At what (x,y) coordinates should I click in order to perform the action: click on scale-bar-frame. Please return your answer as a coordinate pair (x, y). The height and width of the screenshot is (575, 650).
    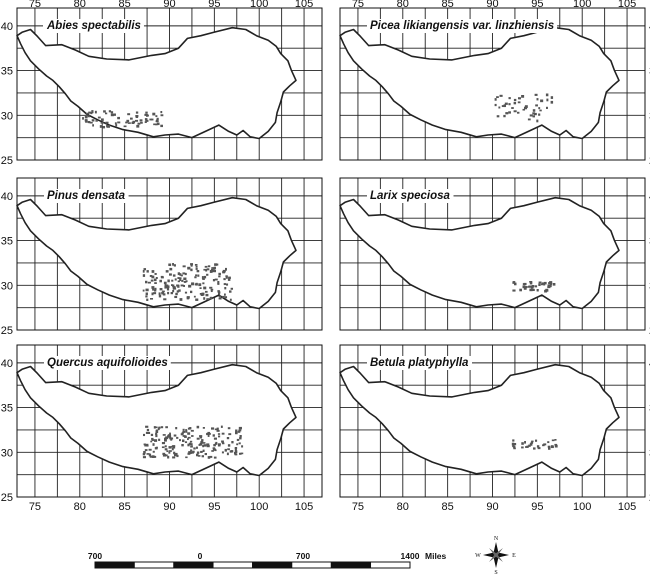
    Looking at the image, I should click on (252, 565).